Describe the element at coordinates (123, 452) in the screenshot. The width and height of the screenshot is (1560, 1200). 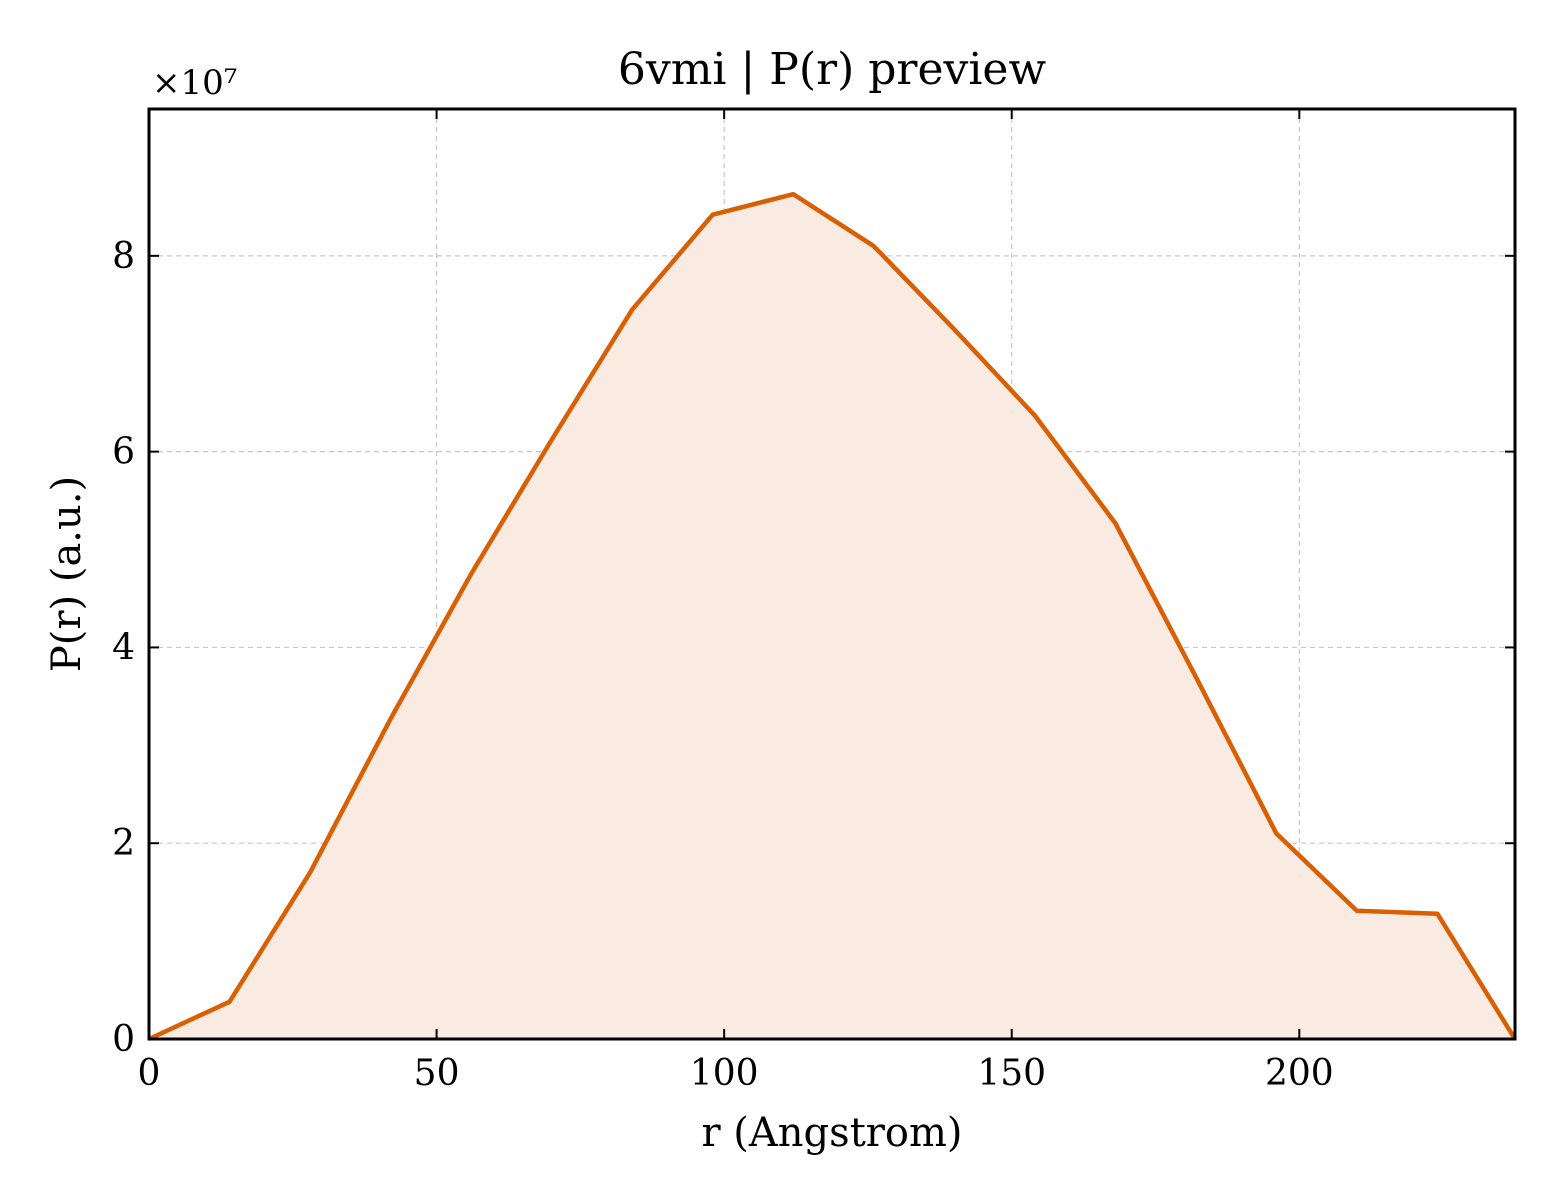
I see `y-tick-label: 6` at that location.